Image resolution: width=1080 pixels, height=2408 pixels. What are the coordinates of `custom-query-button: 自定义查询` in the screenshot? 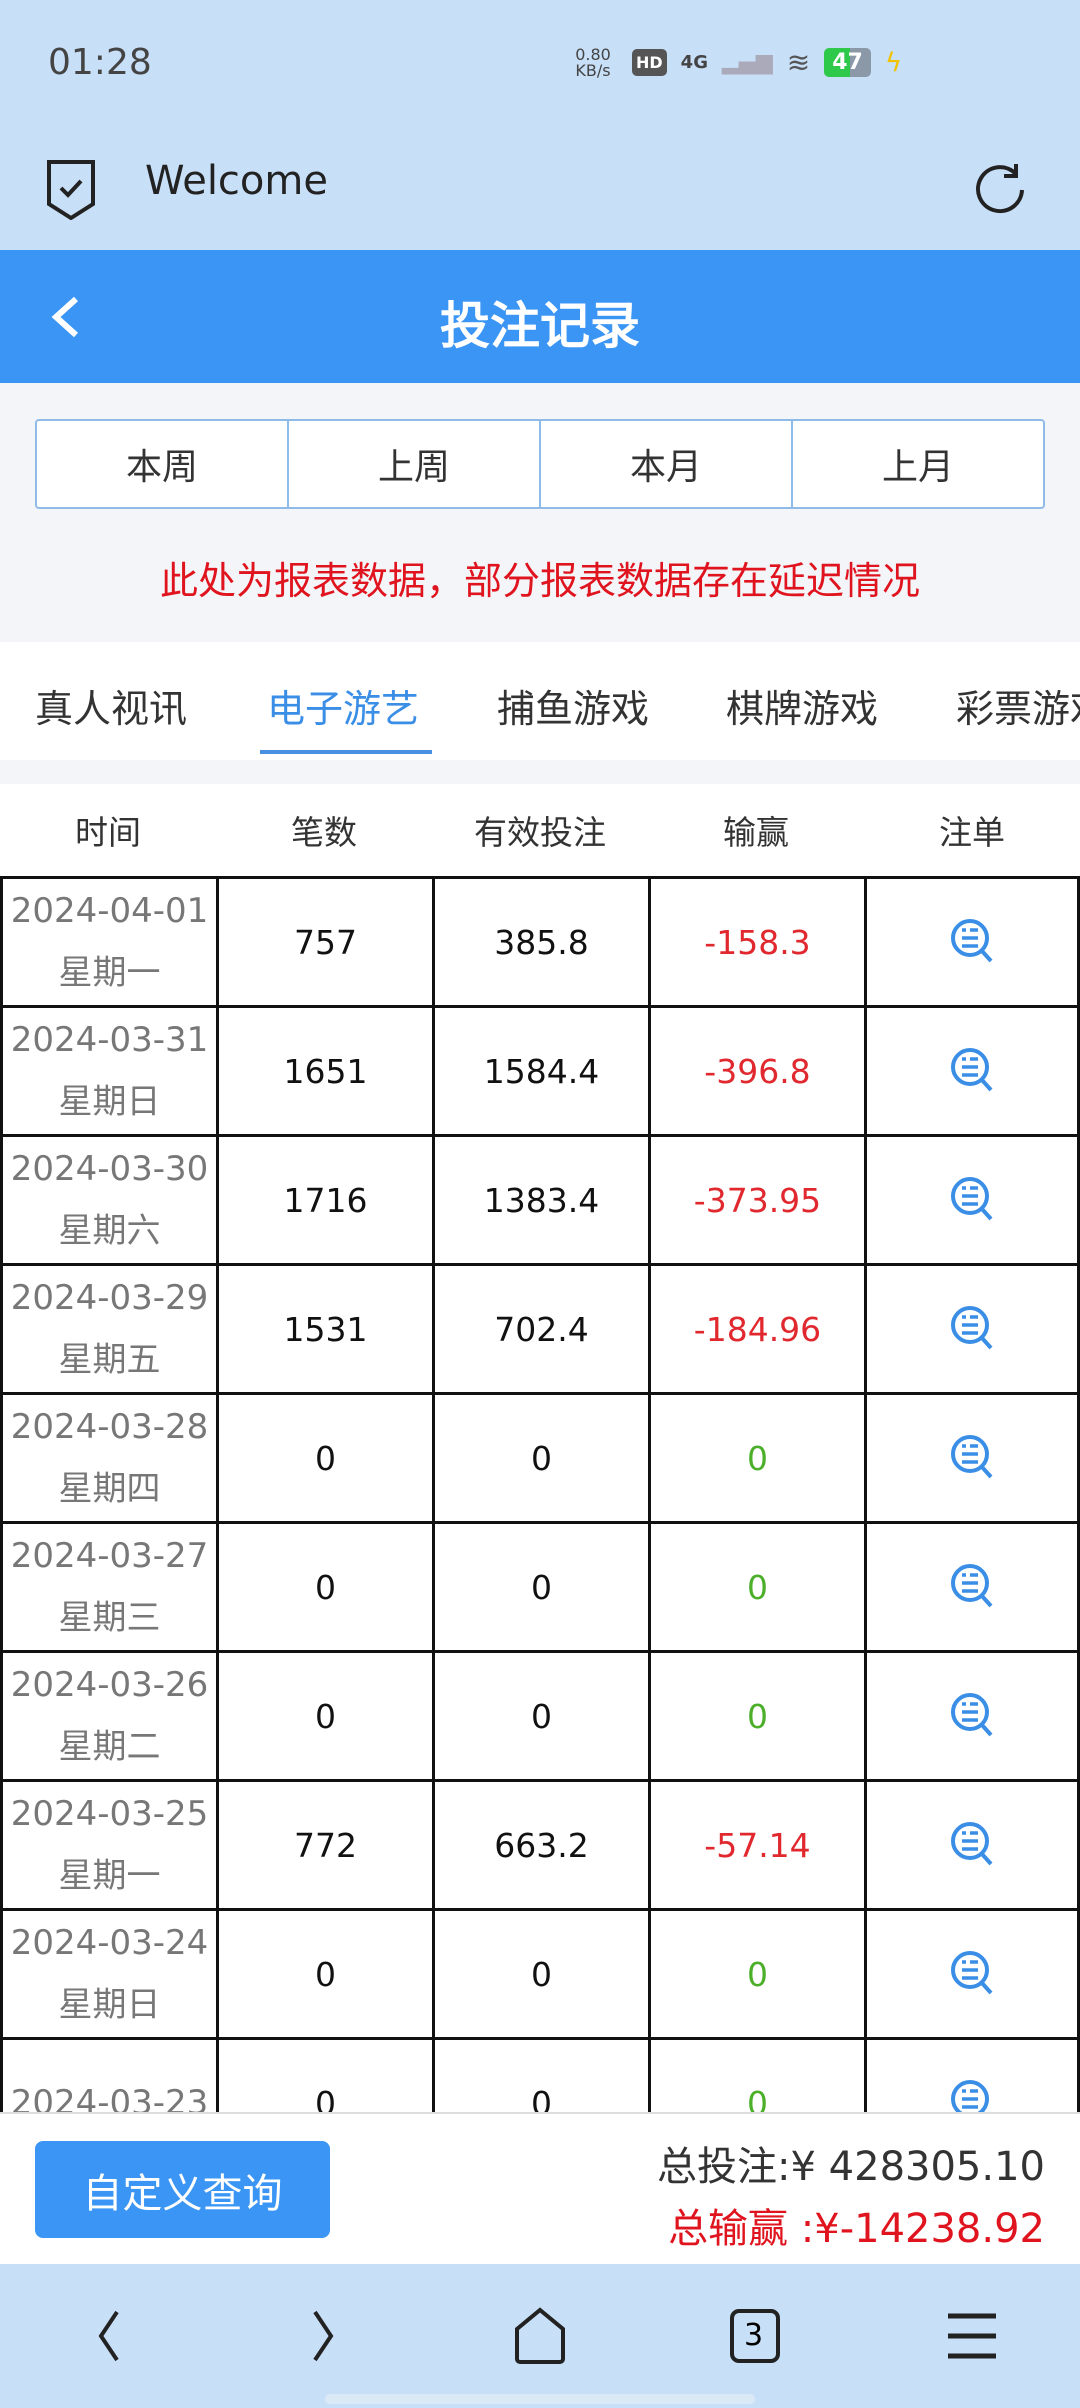 It's located at (182, 2189).